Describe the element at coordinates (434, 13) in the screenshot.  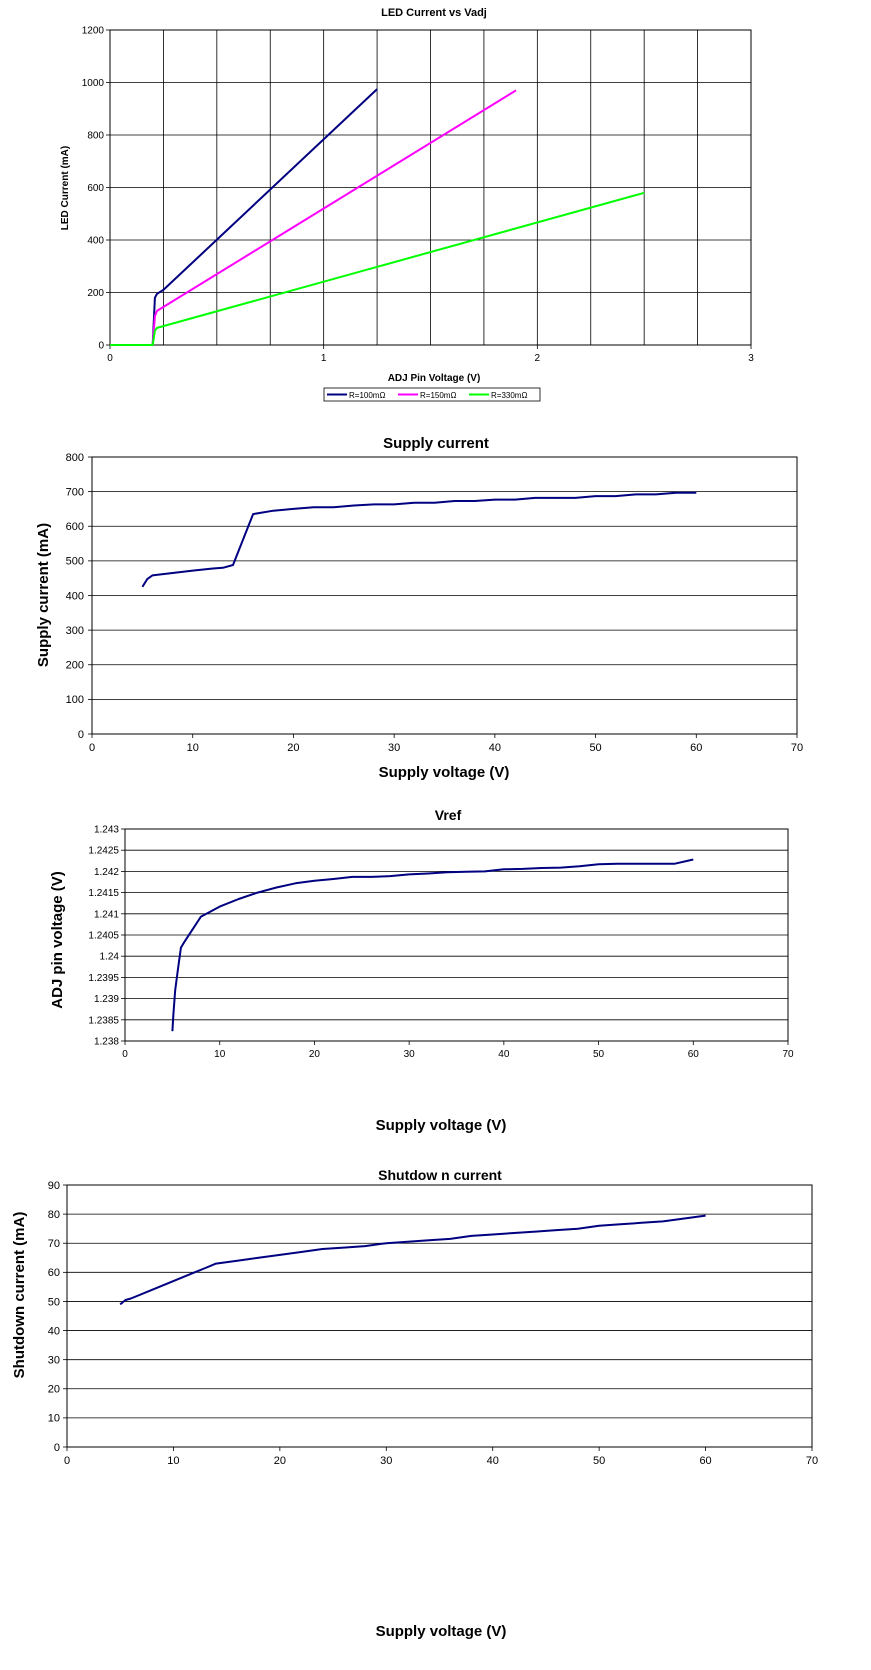
I see `chart-title: LED Current vs Vadj` at that location.